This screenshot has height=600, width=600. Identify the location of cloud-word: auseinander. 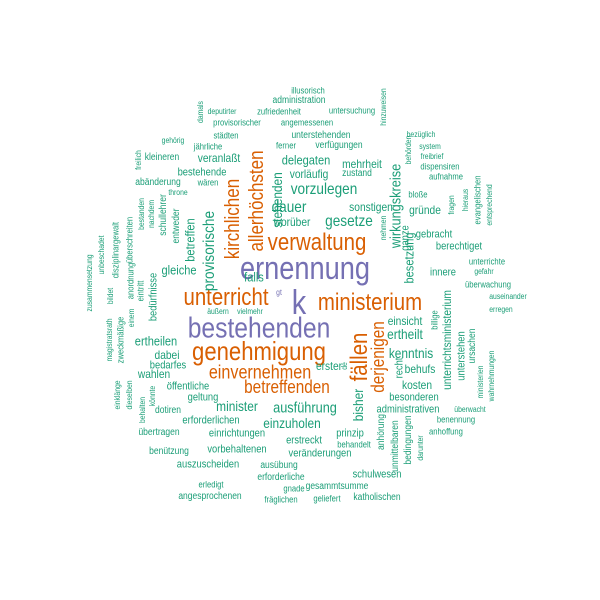
(508, 296).